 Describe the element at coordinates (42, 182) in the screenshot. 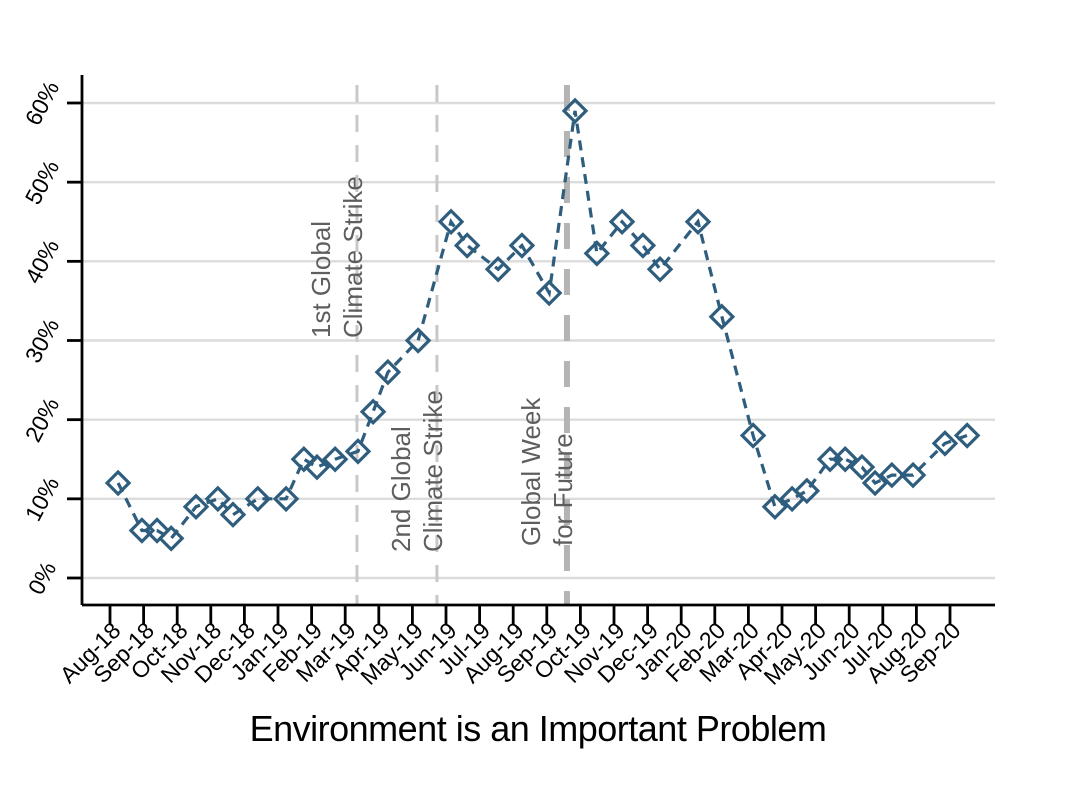

I see `y-tick-label: 50%` at that location.